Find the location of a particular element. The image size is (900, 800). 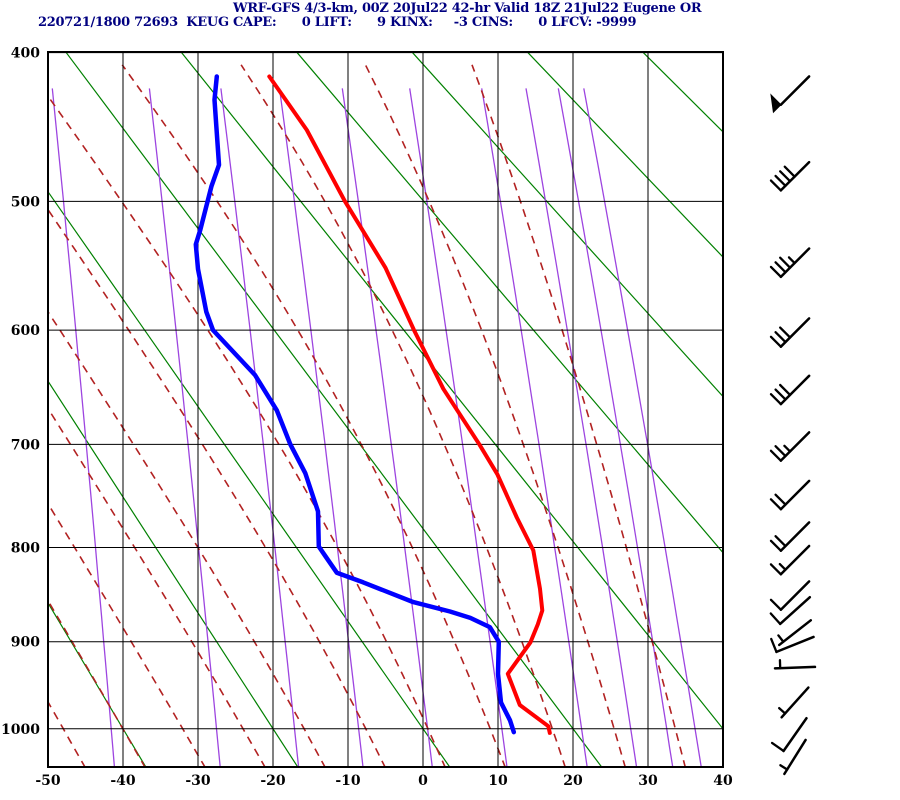

temperature-axis-label: 30 is located at coordinates (648, 781).